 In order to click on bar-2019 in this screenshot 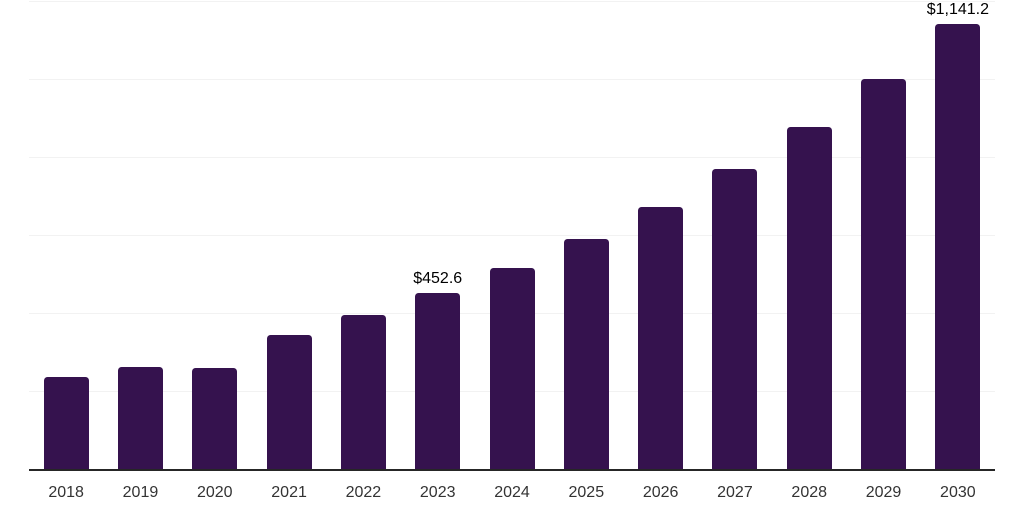, I will do `click(140, 417)`.